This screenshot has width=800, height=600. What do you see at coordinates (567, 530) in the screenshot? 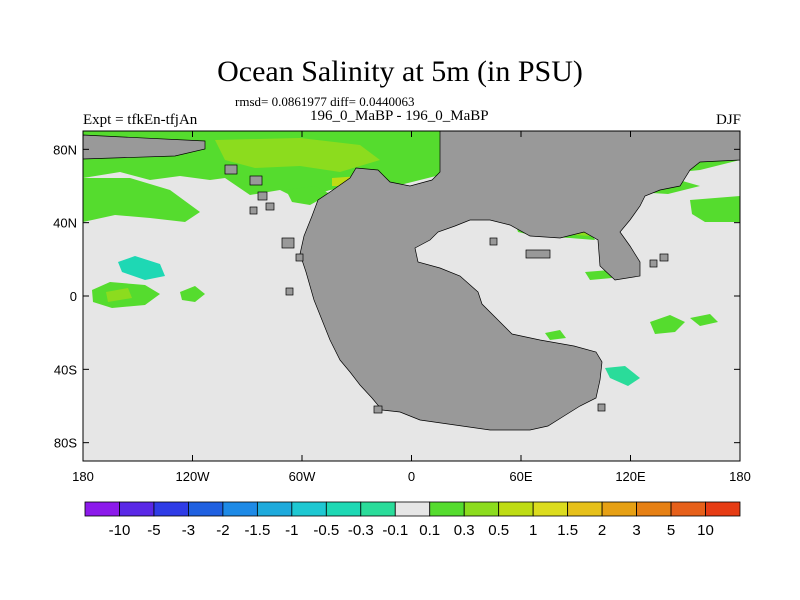
I see `colorbar-label: 1.5` at bounding box center [567, 530].